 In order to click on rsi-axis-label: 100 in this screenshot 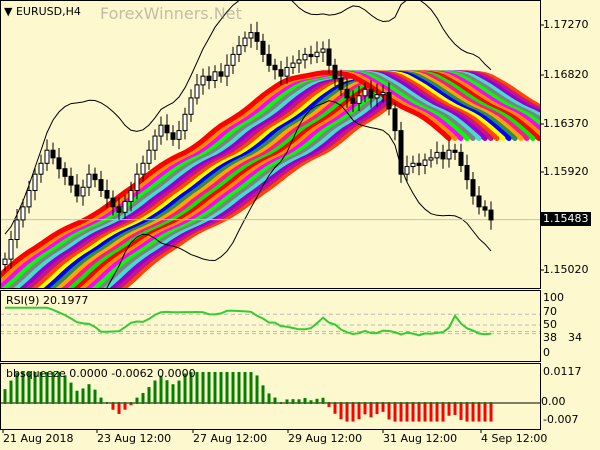, I will do `click(553, 297)`.